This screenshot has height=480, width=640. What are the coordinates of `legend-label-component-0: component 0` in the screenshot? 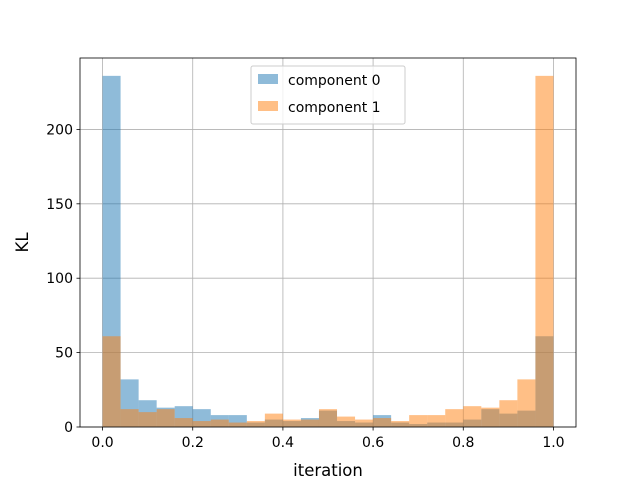 It's located at (334, 81).